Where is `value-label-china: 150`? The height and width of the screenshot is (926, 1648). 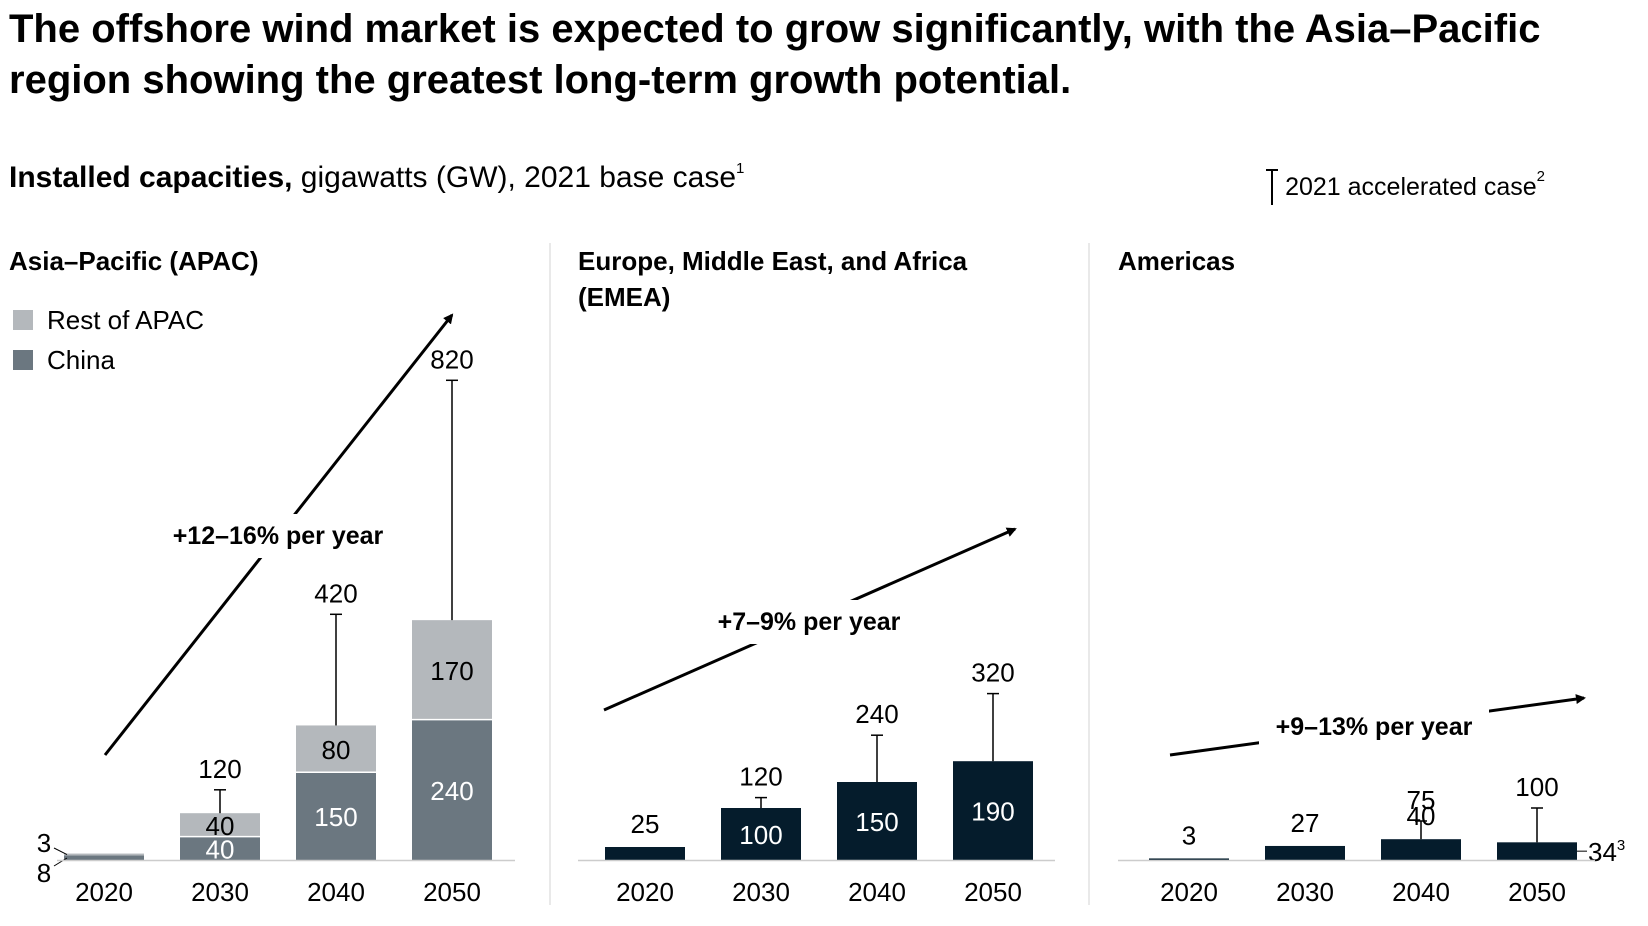 value-label-china: 150 is located at coordinates (335, 817).